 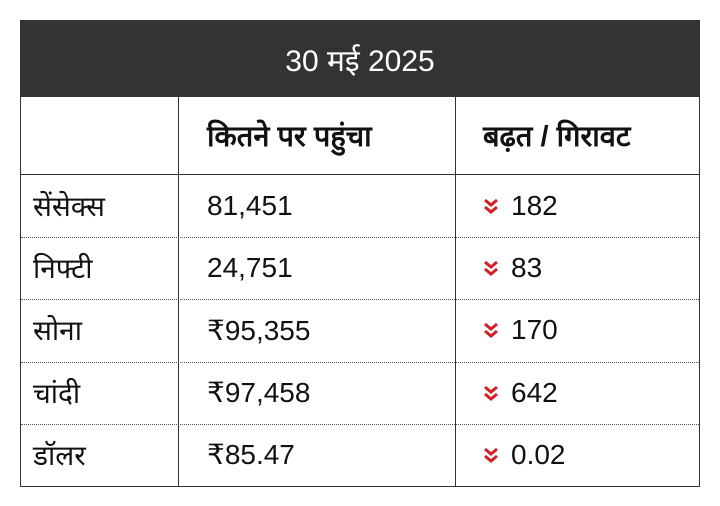 What do you see at coordinates (360, 59) in the screenshot?
I see `table-title: 30 मई 2025` at bounding box center [360, 59].